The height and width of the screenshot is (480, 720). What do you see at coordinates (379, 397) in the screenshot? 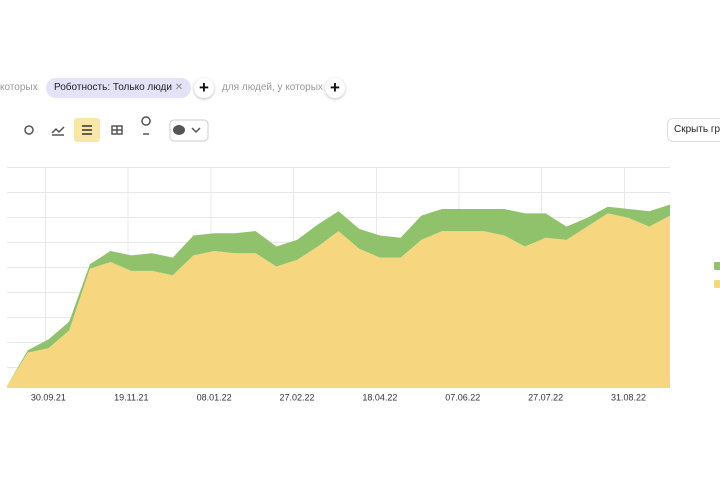
I see `x-tick-label: 18.04.22` at bounding box center [379, 397].